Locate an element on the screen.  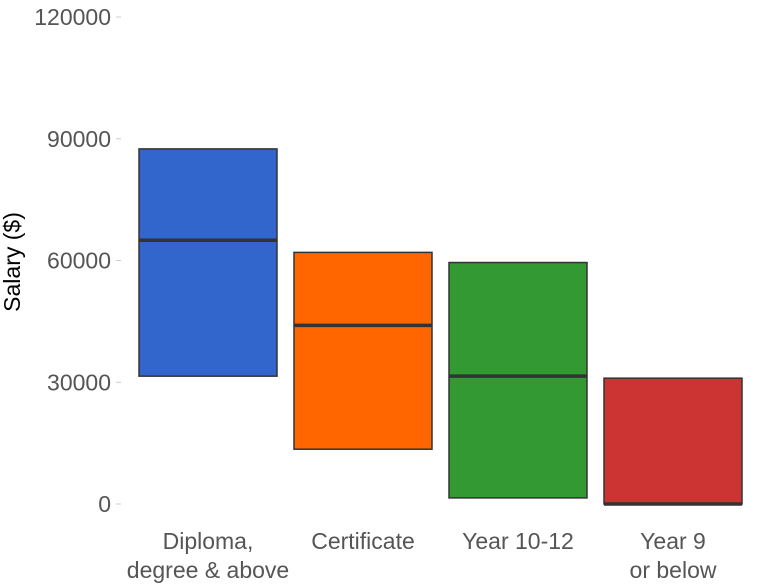
x-tick-label: Certificate is located at coordinates (363, 541).